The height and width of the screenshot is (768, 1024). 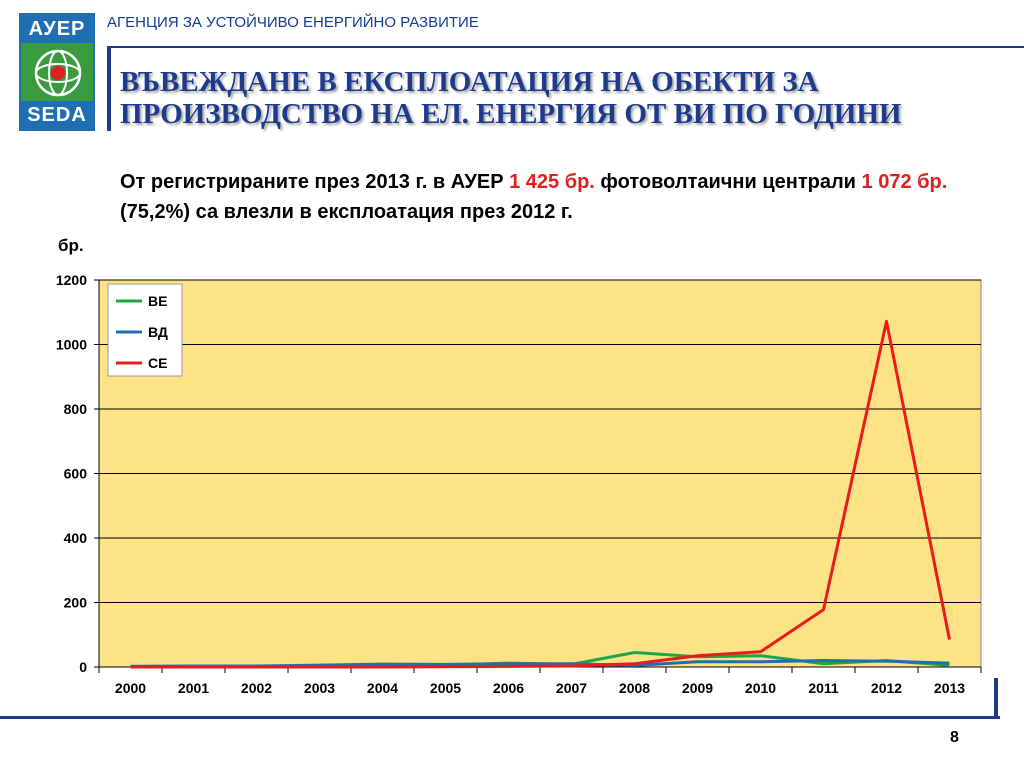 What do you see at coordinates (76, 409) in the screenshot?
I see `y-tick-label: 800` at bounding box center [76, 409].